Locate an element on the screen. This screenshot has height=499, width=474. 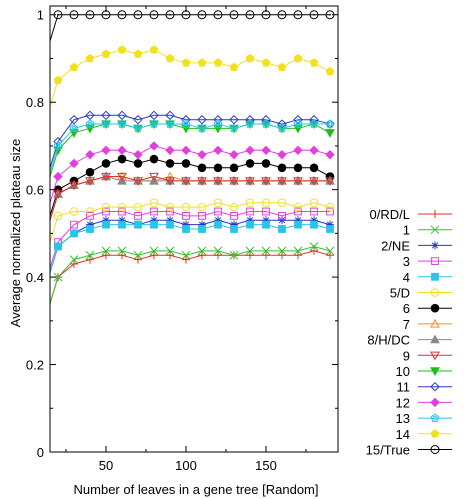
legend-label: 12 is located at coordinates (403, 402).